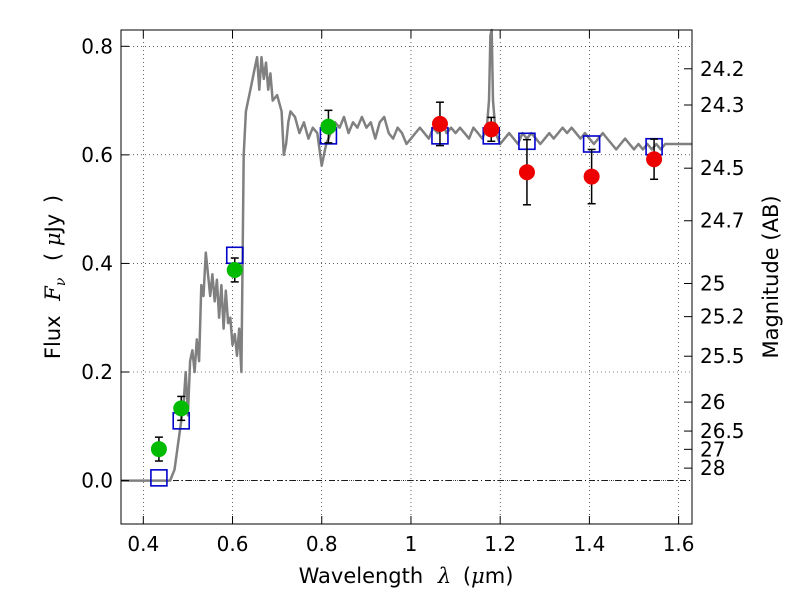 This screenshot has width=800, height=604. Describe the element at coordinates (722, 317) in the screenshot. I see `y2-tick-label: 25.2` at that location.